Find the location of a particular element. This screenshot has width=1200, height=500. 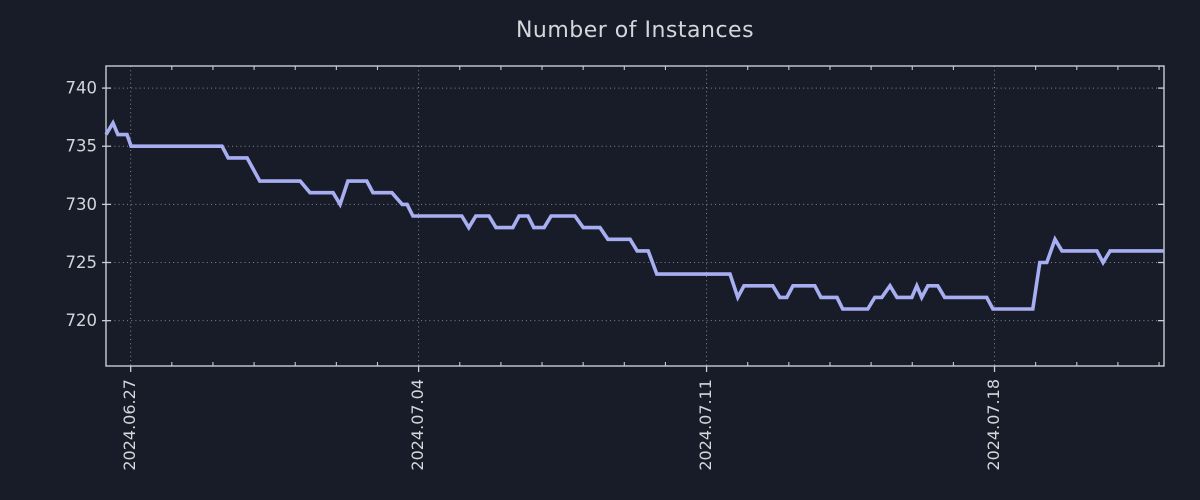

x-tick-label: 2024.07.04 is located at coordinates (417, 425).